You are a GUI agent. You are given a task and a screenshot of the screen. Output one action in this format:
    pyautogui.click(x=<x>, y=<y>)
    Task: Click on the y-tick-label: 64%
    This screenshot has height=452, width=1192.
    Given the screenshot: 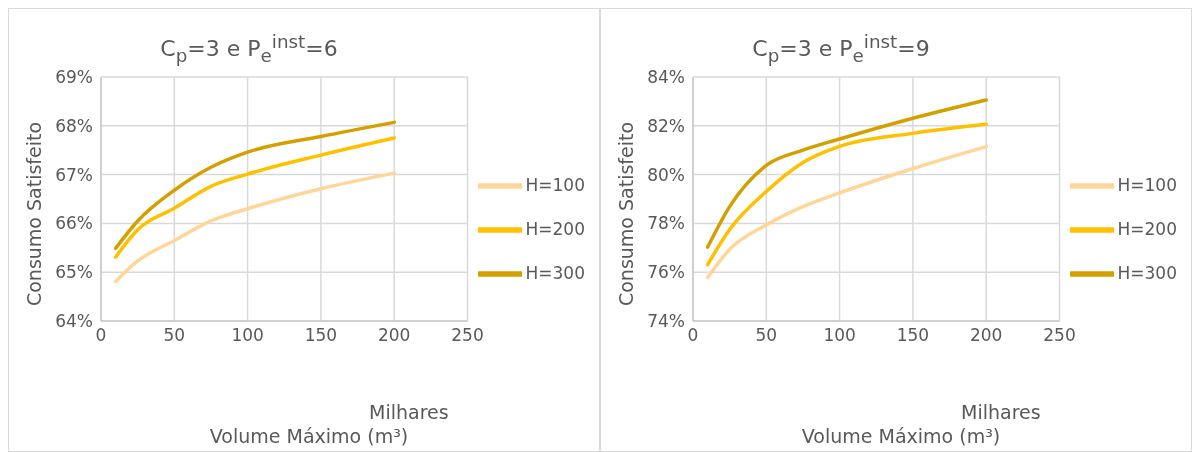 What is the action you would take?
    pyautogui.click(x=74, y=321)
    